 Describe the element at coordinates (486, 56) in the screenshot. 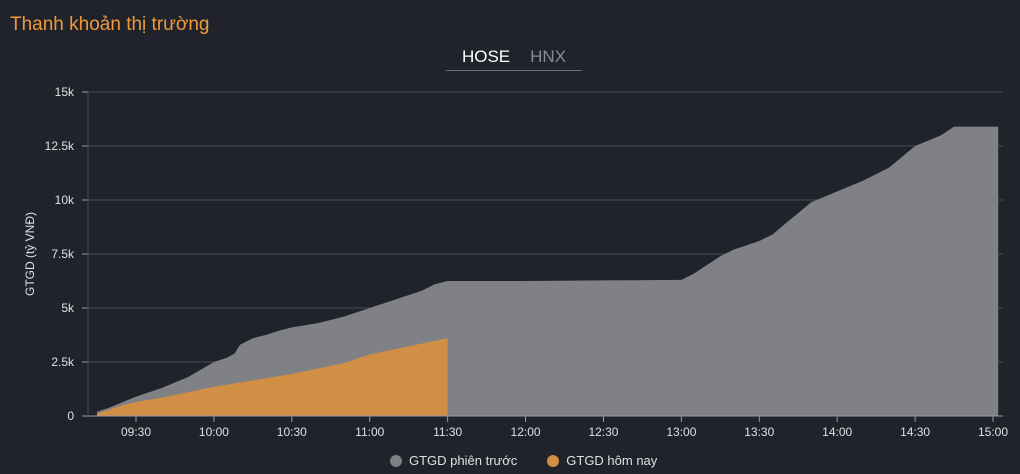

I see `tab-hose: HOSE` at that location.